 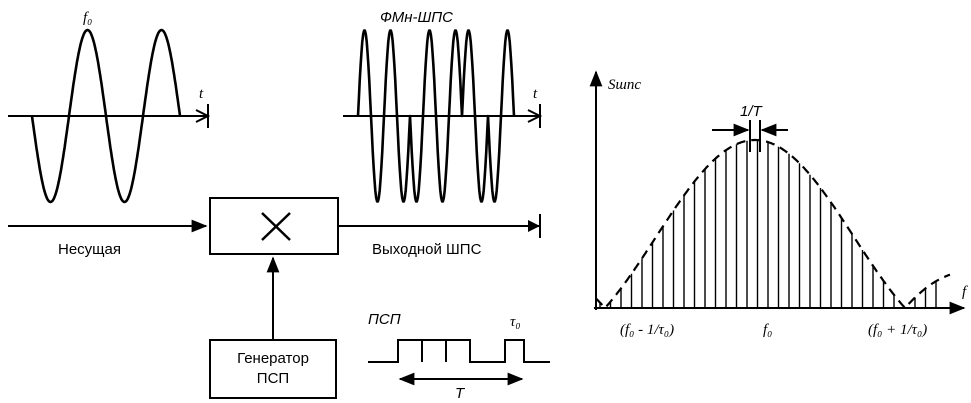 What do you see at coordinates (273, 369) in the screenshot?
I see `generator-block` at bounding box center [273, 369].